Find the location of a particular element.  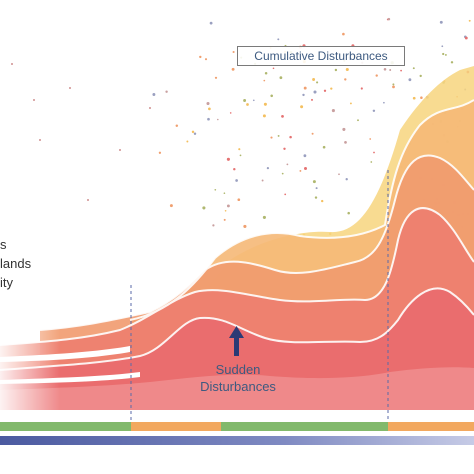

timeline-state-bar is located at coordinates (237, 426).